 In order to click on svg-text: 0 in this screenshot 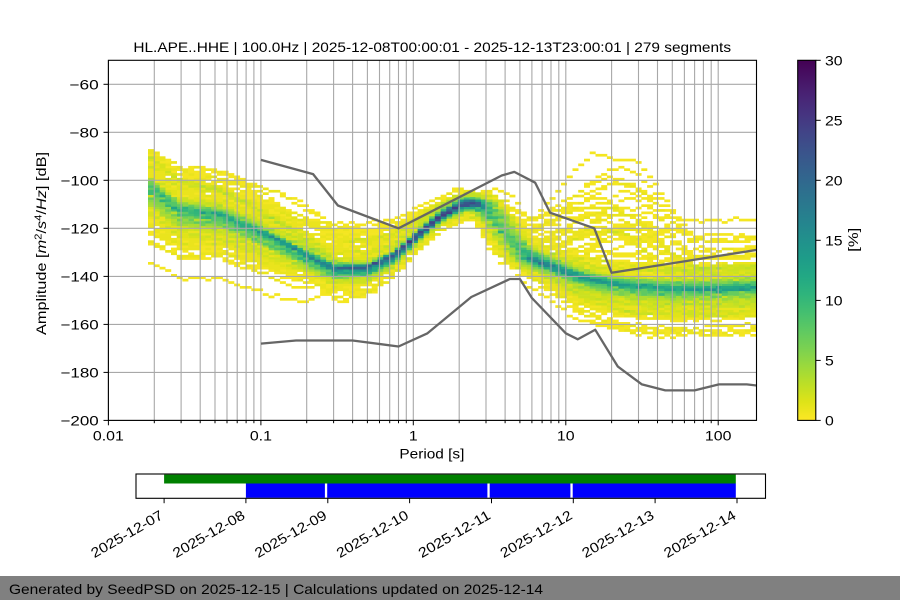, I will do `click(829, 420)`.